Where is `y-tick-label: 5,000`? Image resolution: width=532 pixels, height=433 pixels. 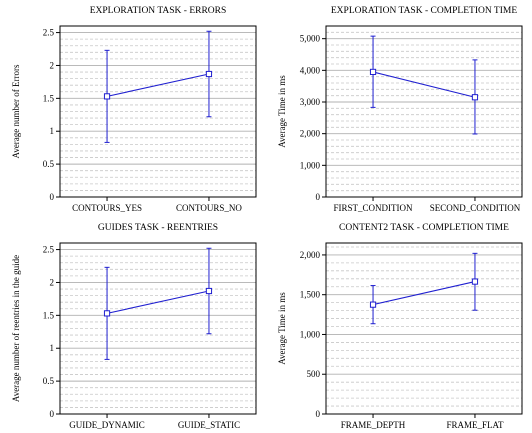
y-tick-label: 5,000 is located at coordinates (310, 39).